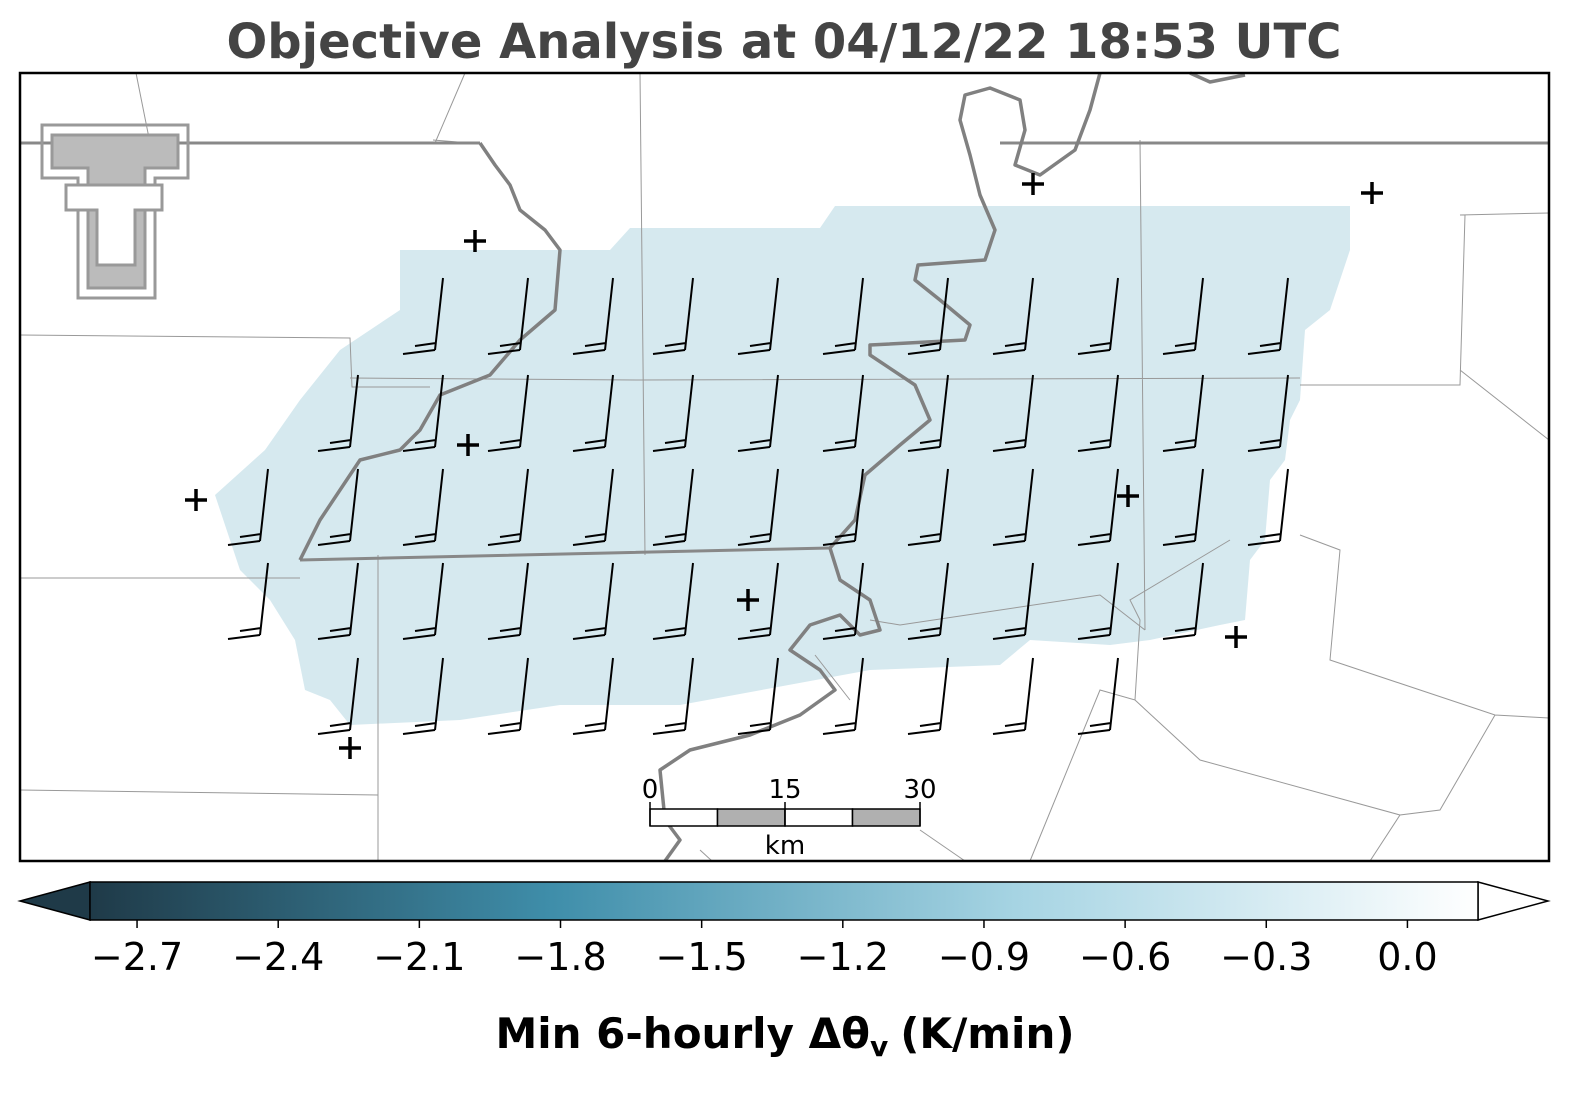 The height and width of the screenshot is (1097, 1589). What do you see at coordinates (115, 211) in the screenshot?
I see `logo` at bounding box center [115, 211].